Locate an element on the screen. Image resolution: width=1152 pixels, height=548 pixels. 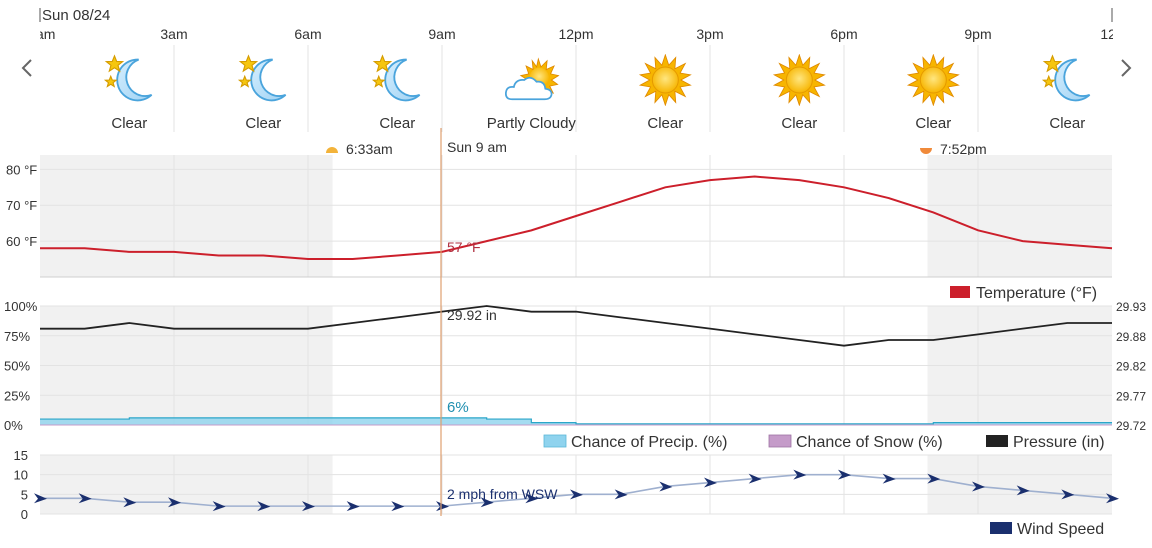
wind-panel: 0 5 10 15 2 mph from WSW is located at coordinates (566, 485).